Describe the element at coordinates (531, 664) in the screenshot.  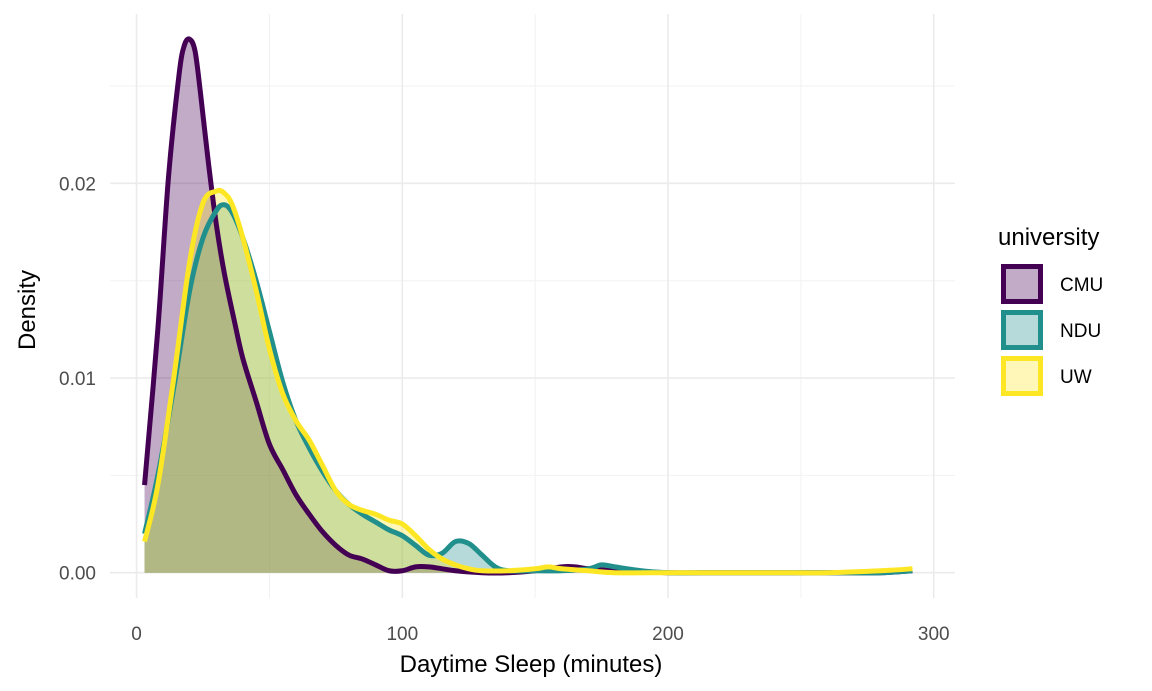
I see `x-axis-title: Daytime Sleep (minutes)` at that location.